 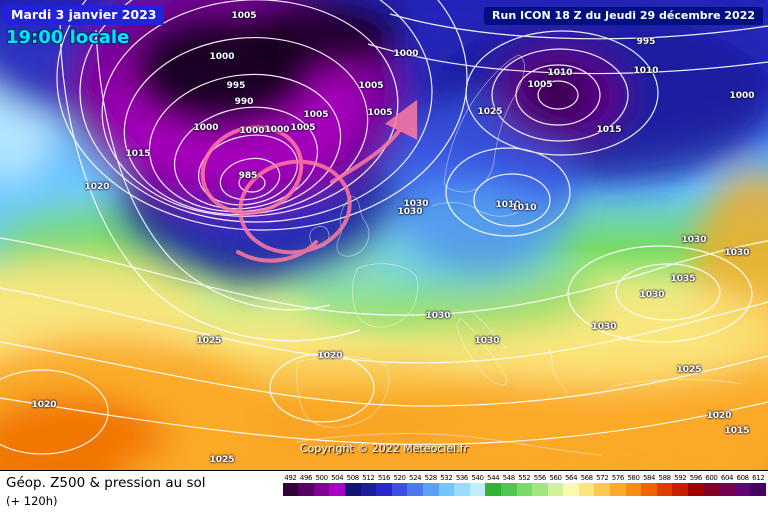 I want to click on scale-cell: 524, so click(x=415, y=485).